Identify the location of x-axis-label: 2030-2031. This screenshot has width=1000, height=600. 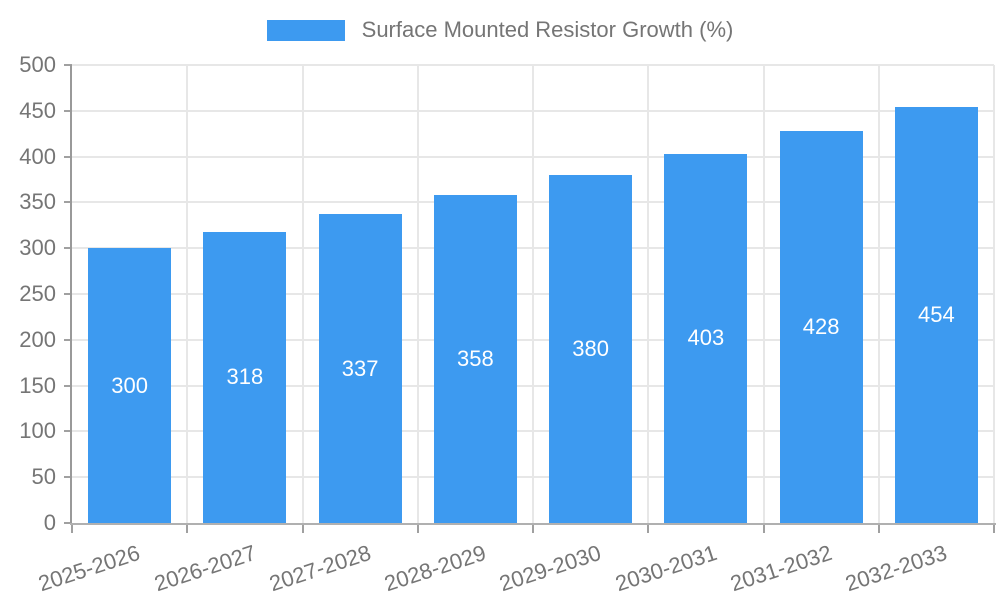
(665, 568).